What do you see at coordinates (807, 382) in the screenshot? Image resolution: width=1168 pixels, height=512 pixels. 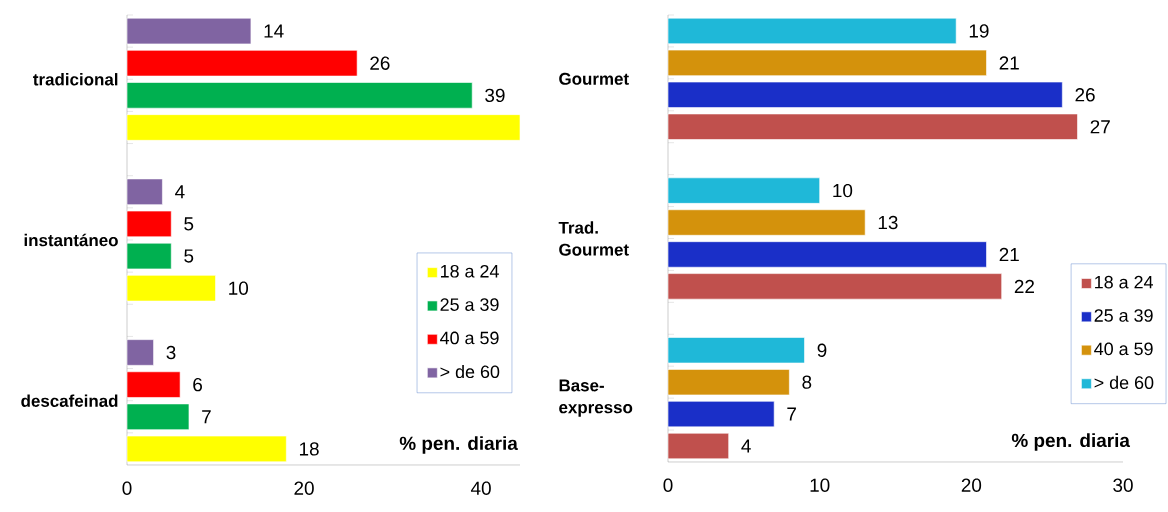 I see `data-label: 8` at bounding box center [807, 382].